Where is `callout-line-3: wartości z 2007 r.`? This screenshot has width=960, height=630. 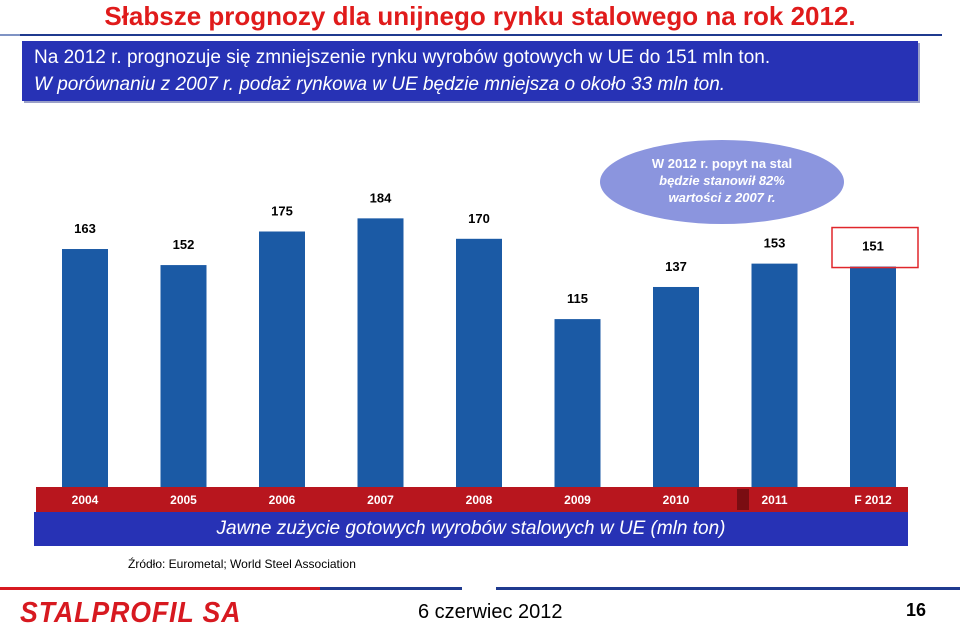 callout-line-3: wartości z 2007 r. is located at coordinates (722, 197).